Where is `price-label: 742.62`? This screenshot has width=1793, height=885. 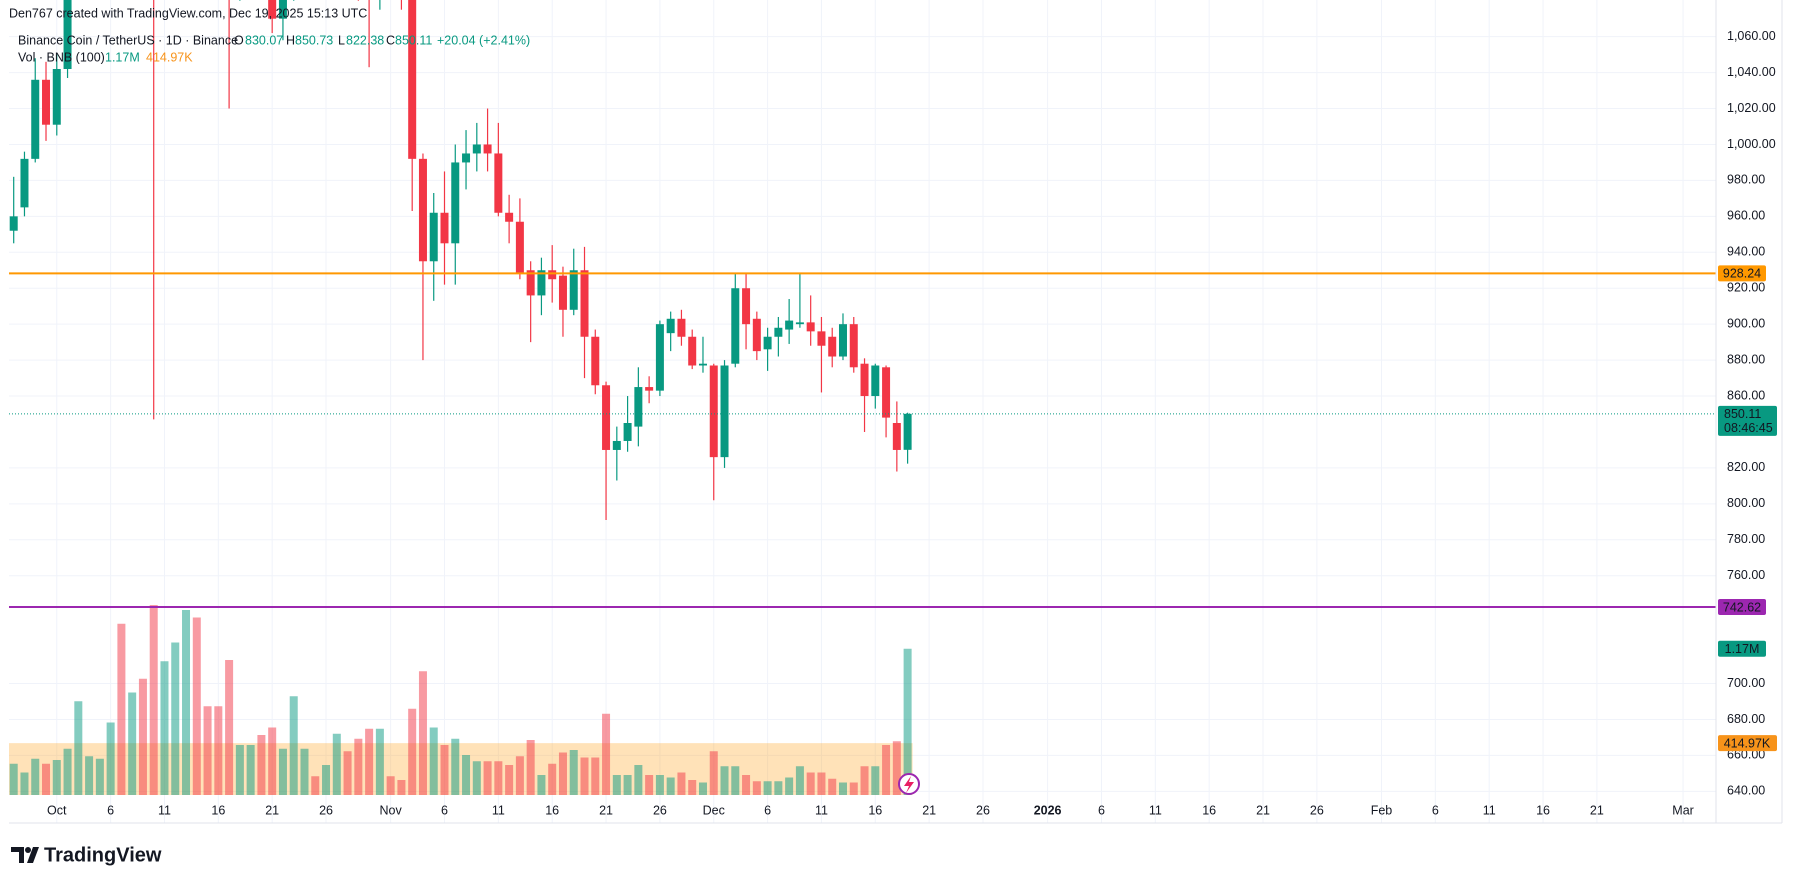
price-label: 742.62 is located at coordinates (1742, 607).